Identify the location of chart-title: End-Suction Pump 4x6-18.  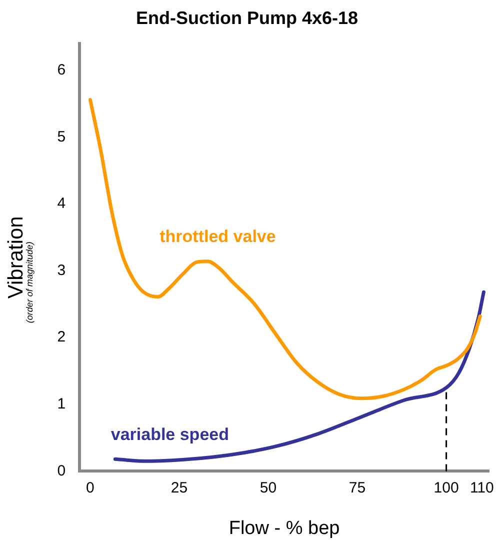
(247, 18).